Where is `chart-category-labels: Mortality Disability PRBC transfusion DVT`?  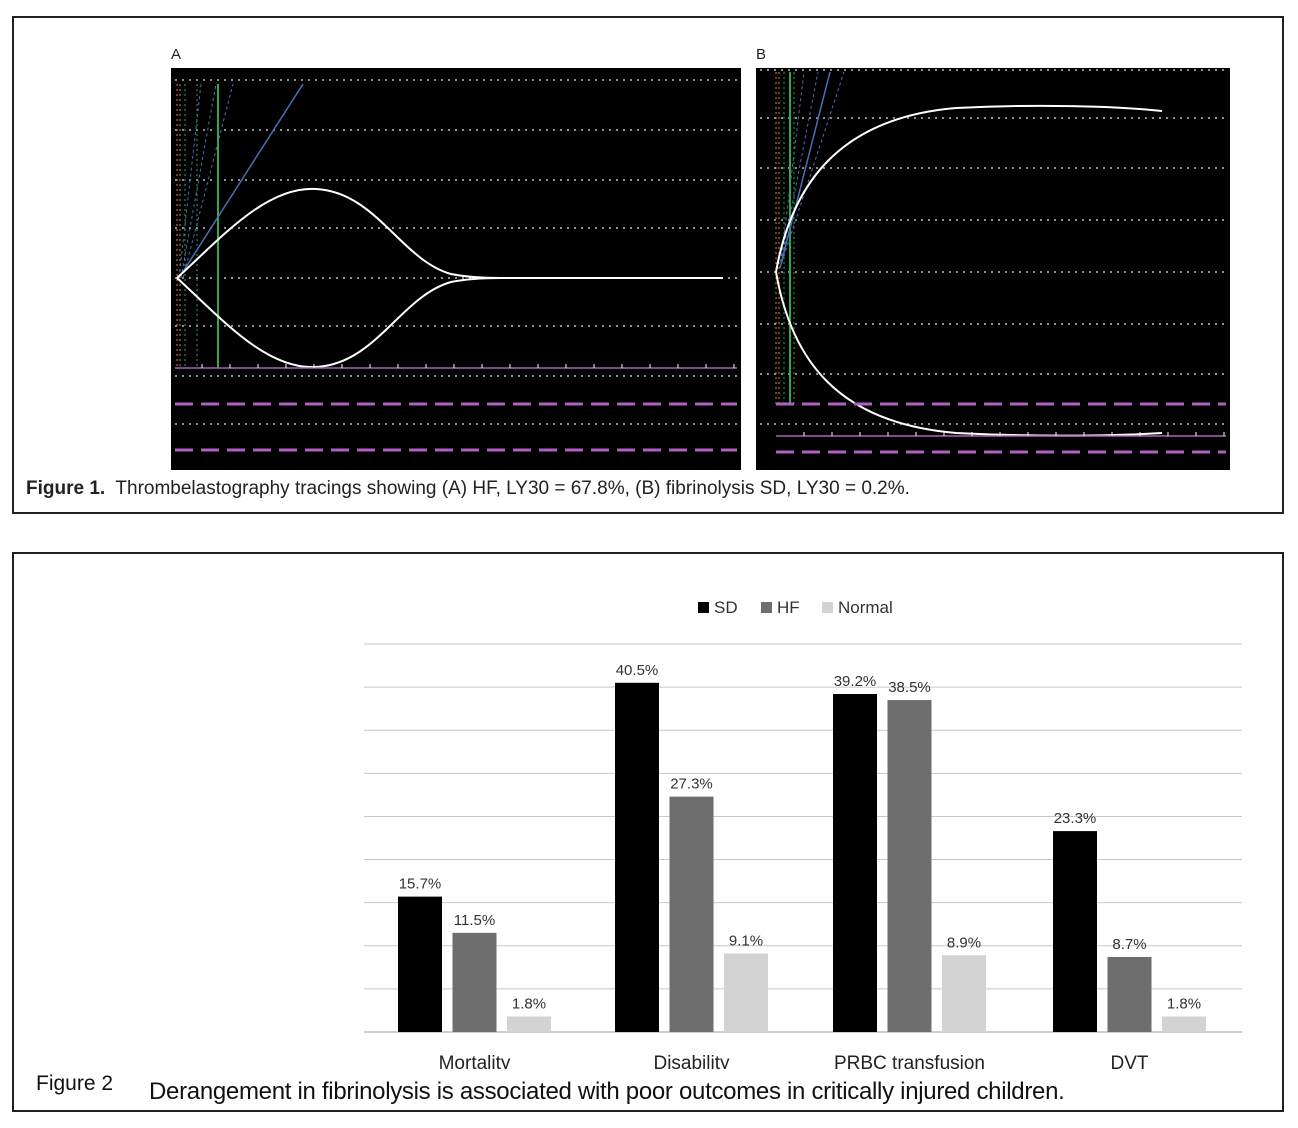
chart-category-labels: Mortality Disability PRBC transfusion DVT is located at coordinates (794, 1061).